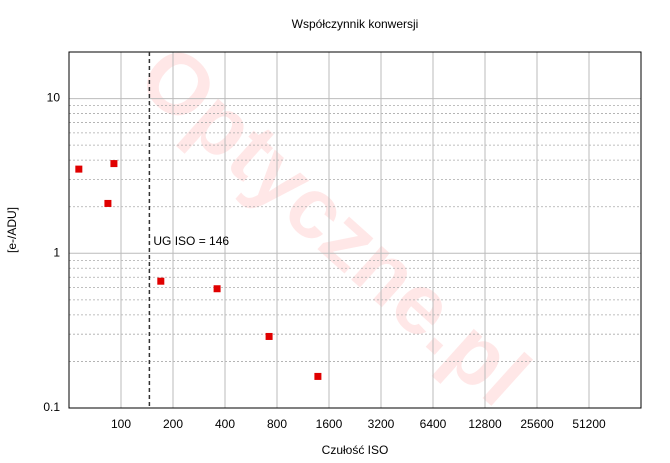 The height and width of the screenshot is (463, 670). I want to click on x-tick-label: 1600, so click(329, 424).